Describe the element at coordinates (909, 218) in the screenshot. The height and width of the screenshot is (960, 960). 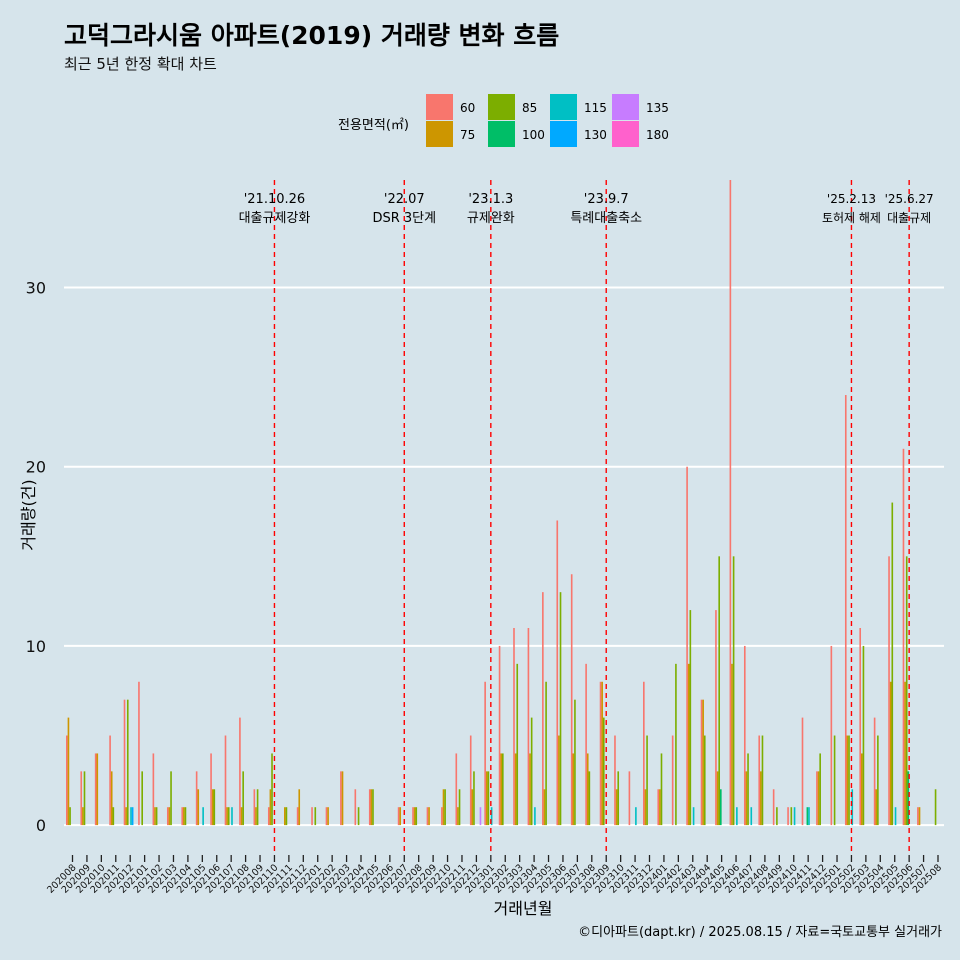
I see `event-label: 대출규제` at that location.